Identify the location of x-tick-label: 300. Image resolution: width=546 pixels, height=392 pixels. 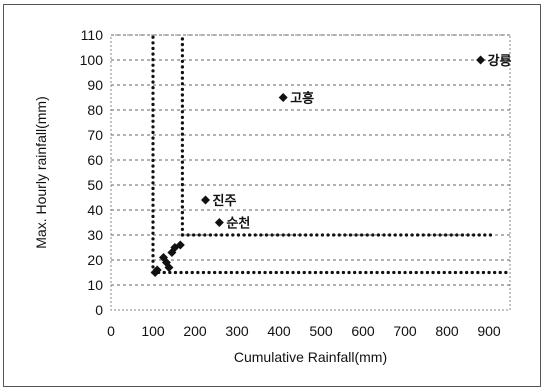
(237, 331).